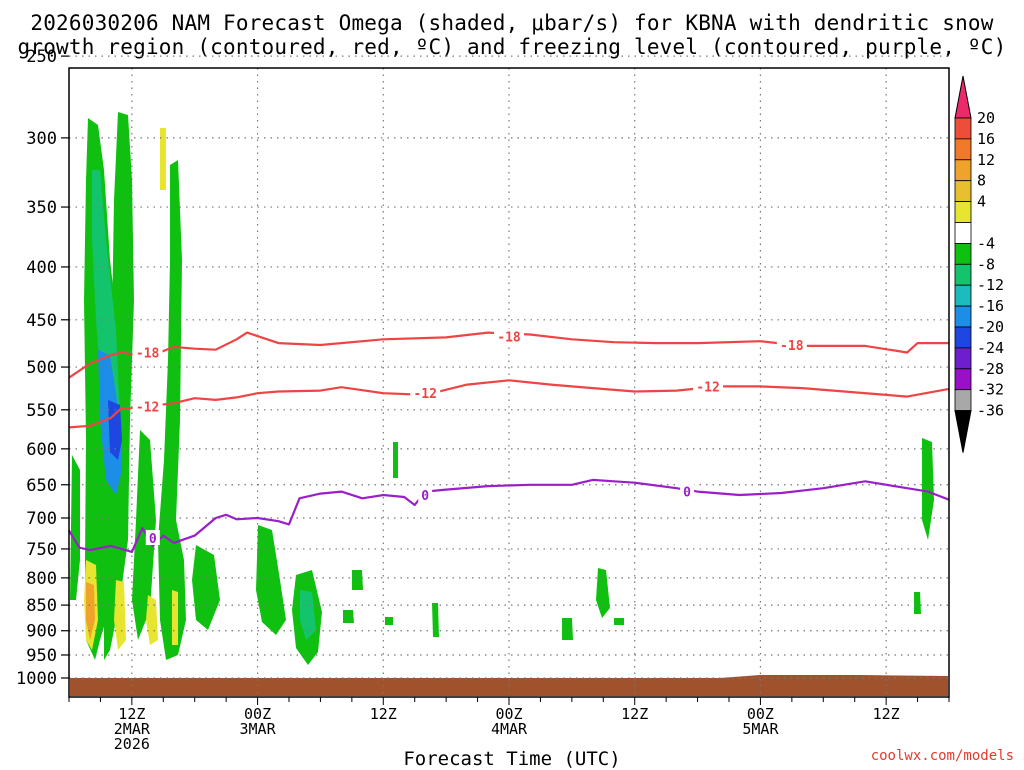  What do you see at coordinates (981, 202) in the screenshot?
I see `colorbar-label: 4` at bounding box center [981, 202].